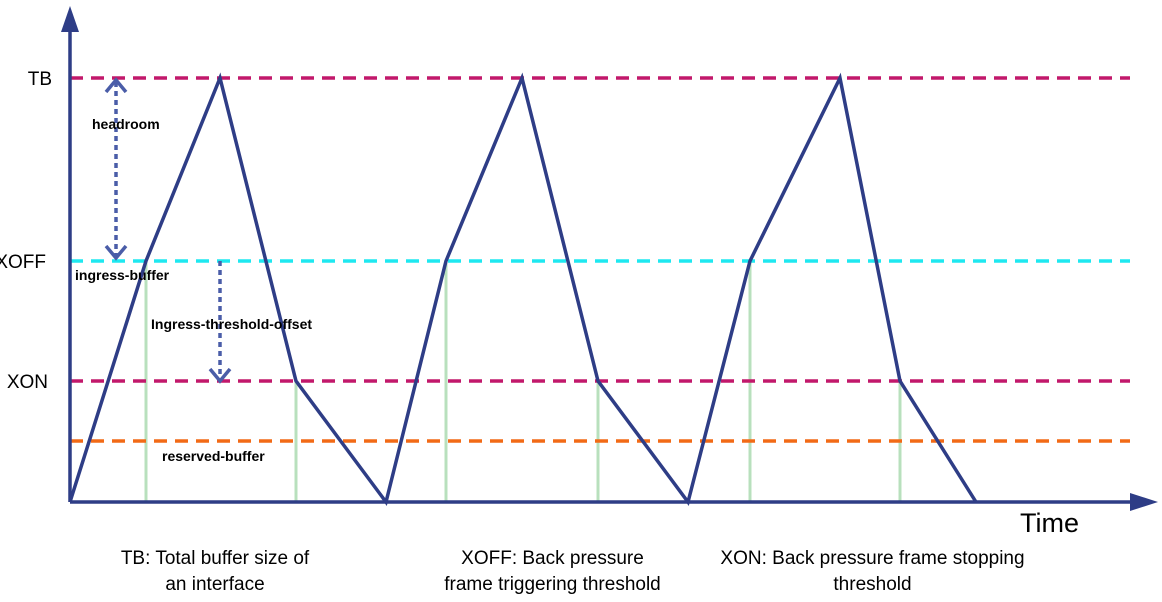 Image resolution: width=1162 pixels, height=602 pixels. What do you see at coordinates (116, 169) in the screenshot?
I see `headroom-dimension-arrow` at bounding box center [116, 169].